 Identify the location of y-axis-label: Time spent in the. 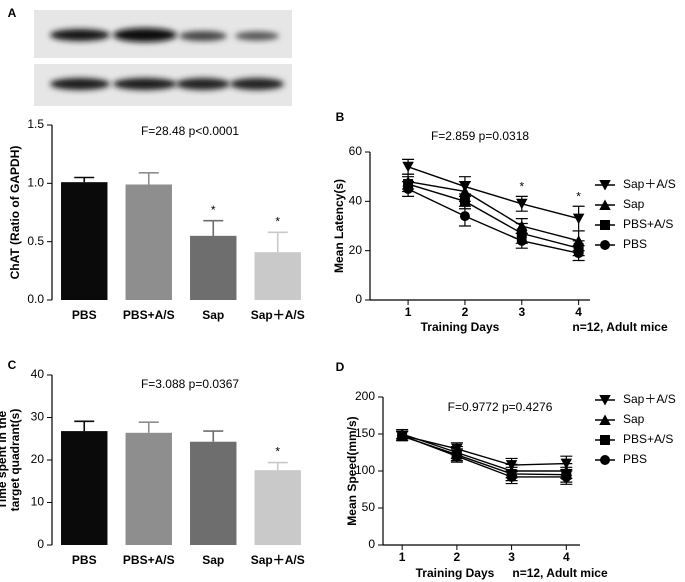
(4, 459).